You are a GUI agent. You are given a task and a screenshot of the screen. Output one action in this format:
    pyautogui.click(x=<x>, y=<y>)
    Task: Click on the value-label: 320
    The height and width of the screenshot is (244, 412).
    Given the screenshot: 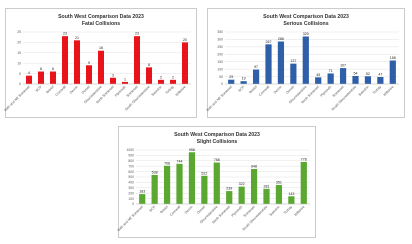 What is the action you would take?
    pyautogui.click(x=306, y=34)
    